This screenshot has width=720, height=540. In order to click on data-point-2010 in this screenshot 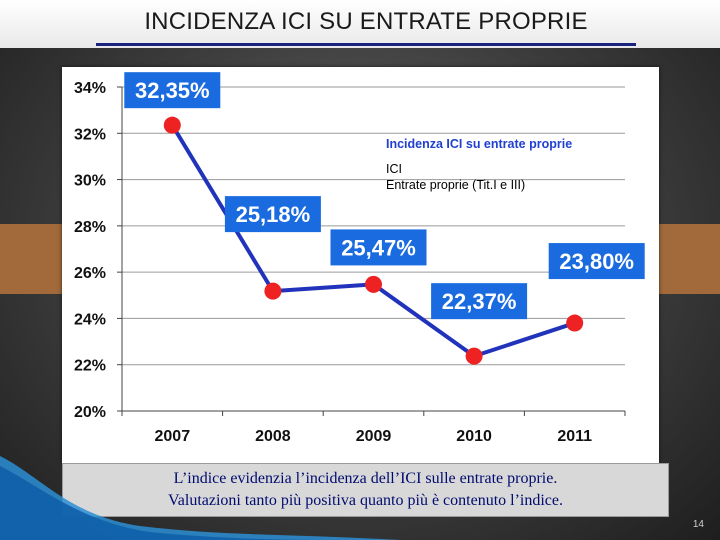, I will do `click(474, 356)`.